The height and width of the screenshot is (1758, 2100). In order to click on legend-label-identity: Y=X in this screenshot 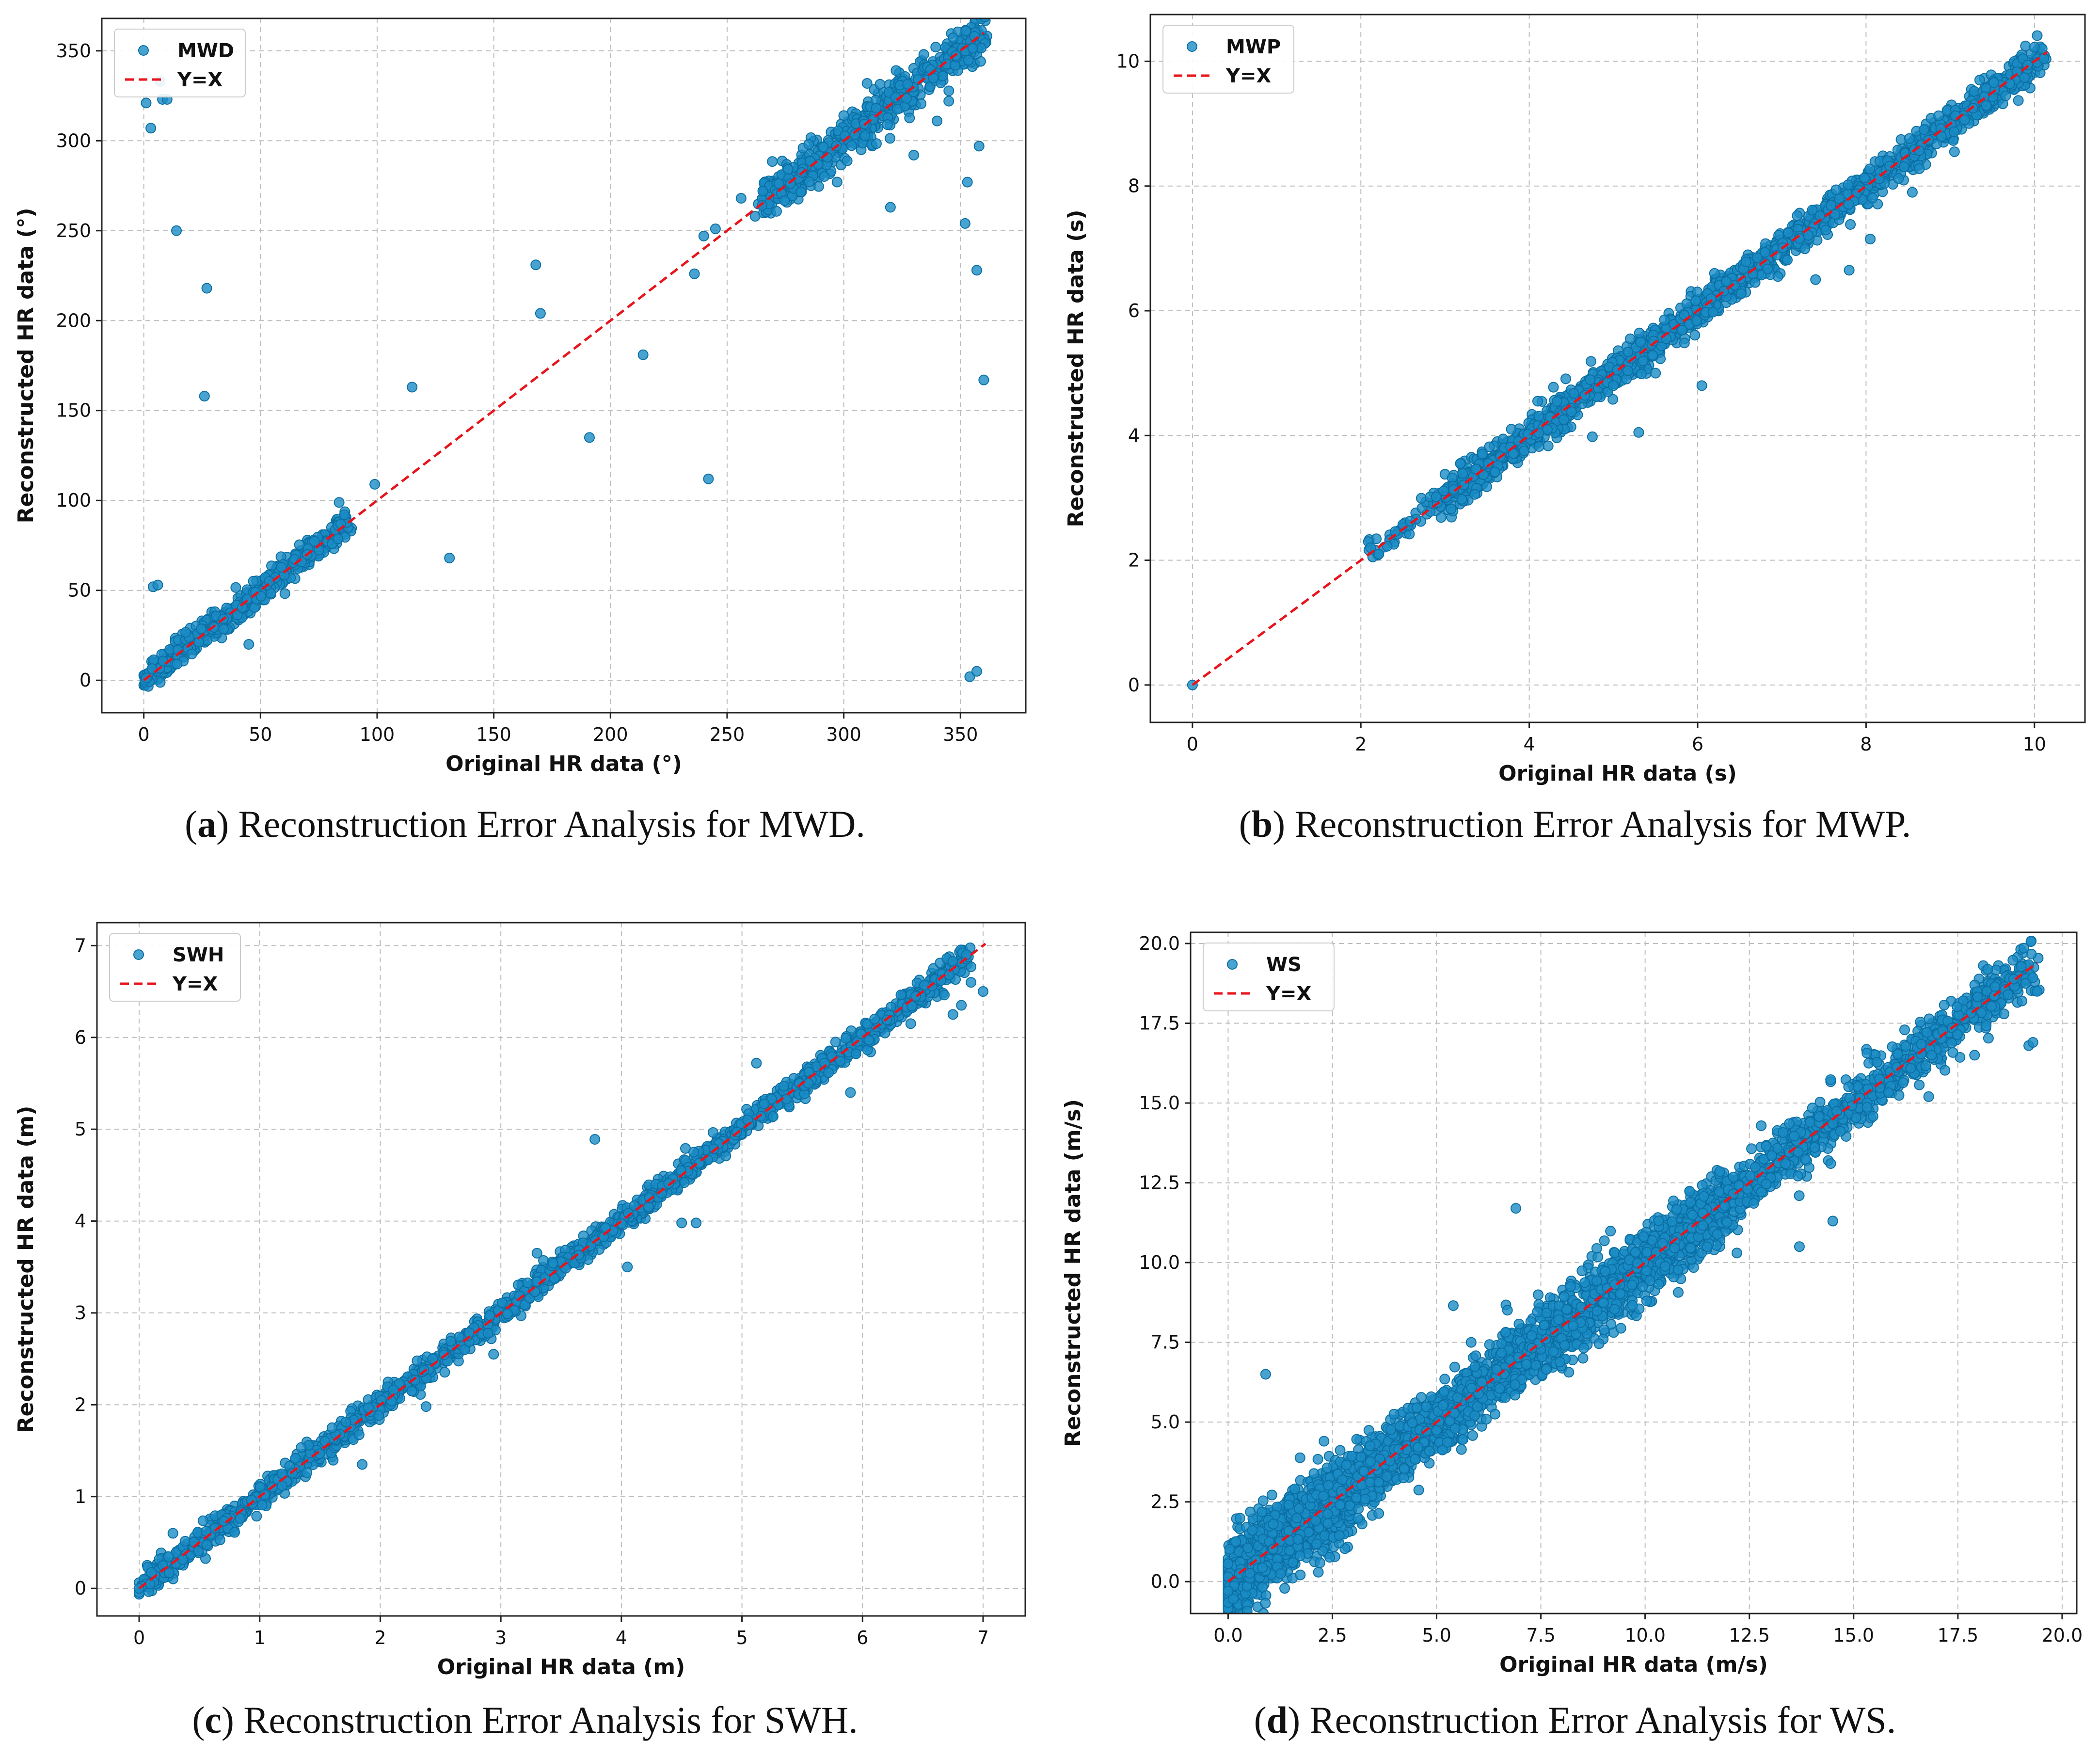, I will do `click(200, 80)`.